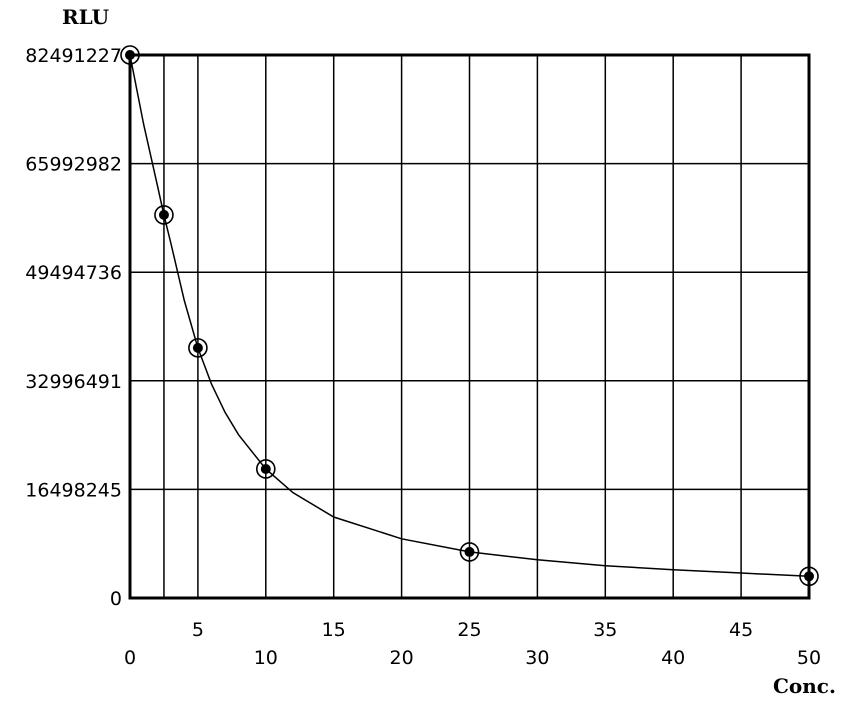 This screenshot has height=702, width=853. Describe the element at coordinates (73, 490) in the screenshot. I see `y-tick-label: 16498245` at that location.